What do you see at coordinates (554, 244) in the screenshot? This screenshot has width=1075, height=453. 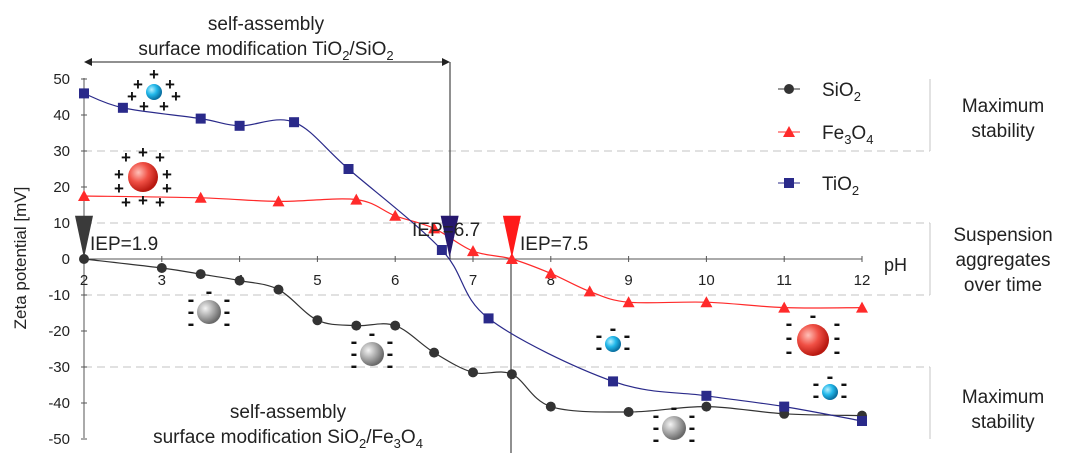 I see `iep-label: IEP=7.5` at bounding box center [554, 244].